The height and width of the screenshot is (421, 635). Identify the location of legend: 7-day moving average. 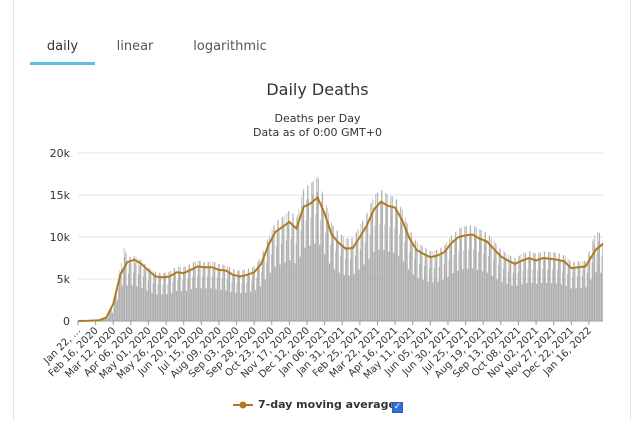
(314, 404).